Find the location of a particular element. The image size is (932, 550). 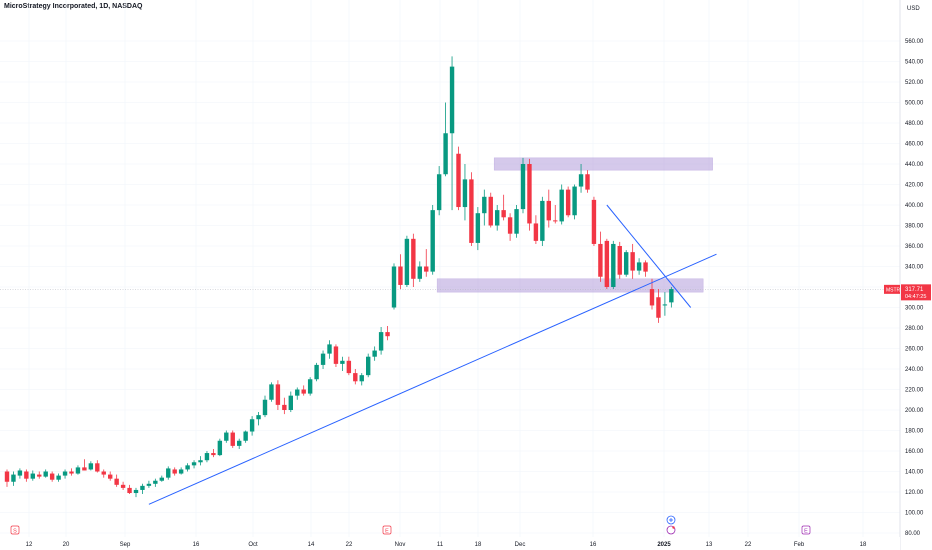

support-zone is located at coordinates (570, 285).